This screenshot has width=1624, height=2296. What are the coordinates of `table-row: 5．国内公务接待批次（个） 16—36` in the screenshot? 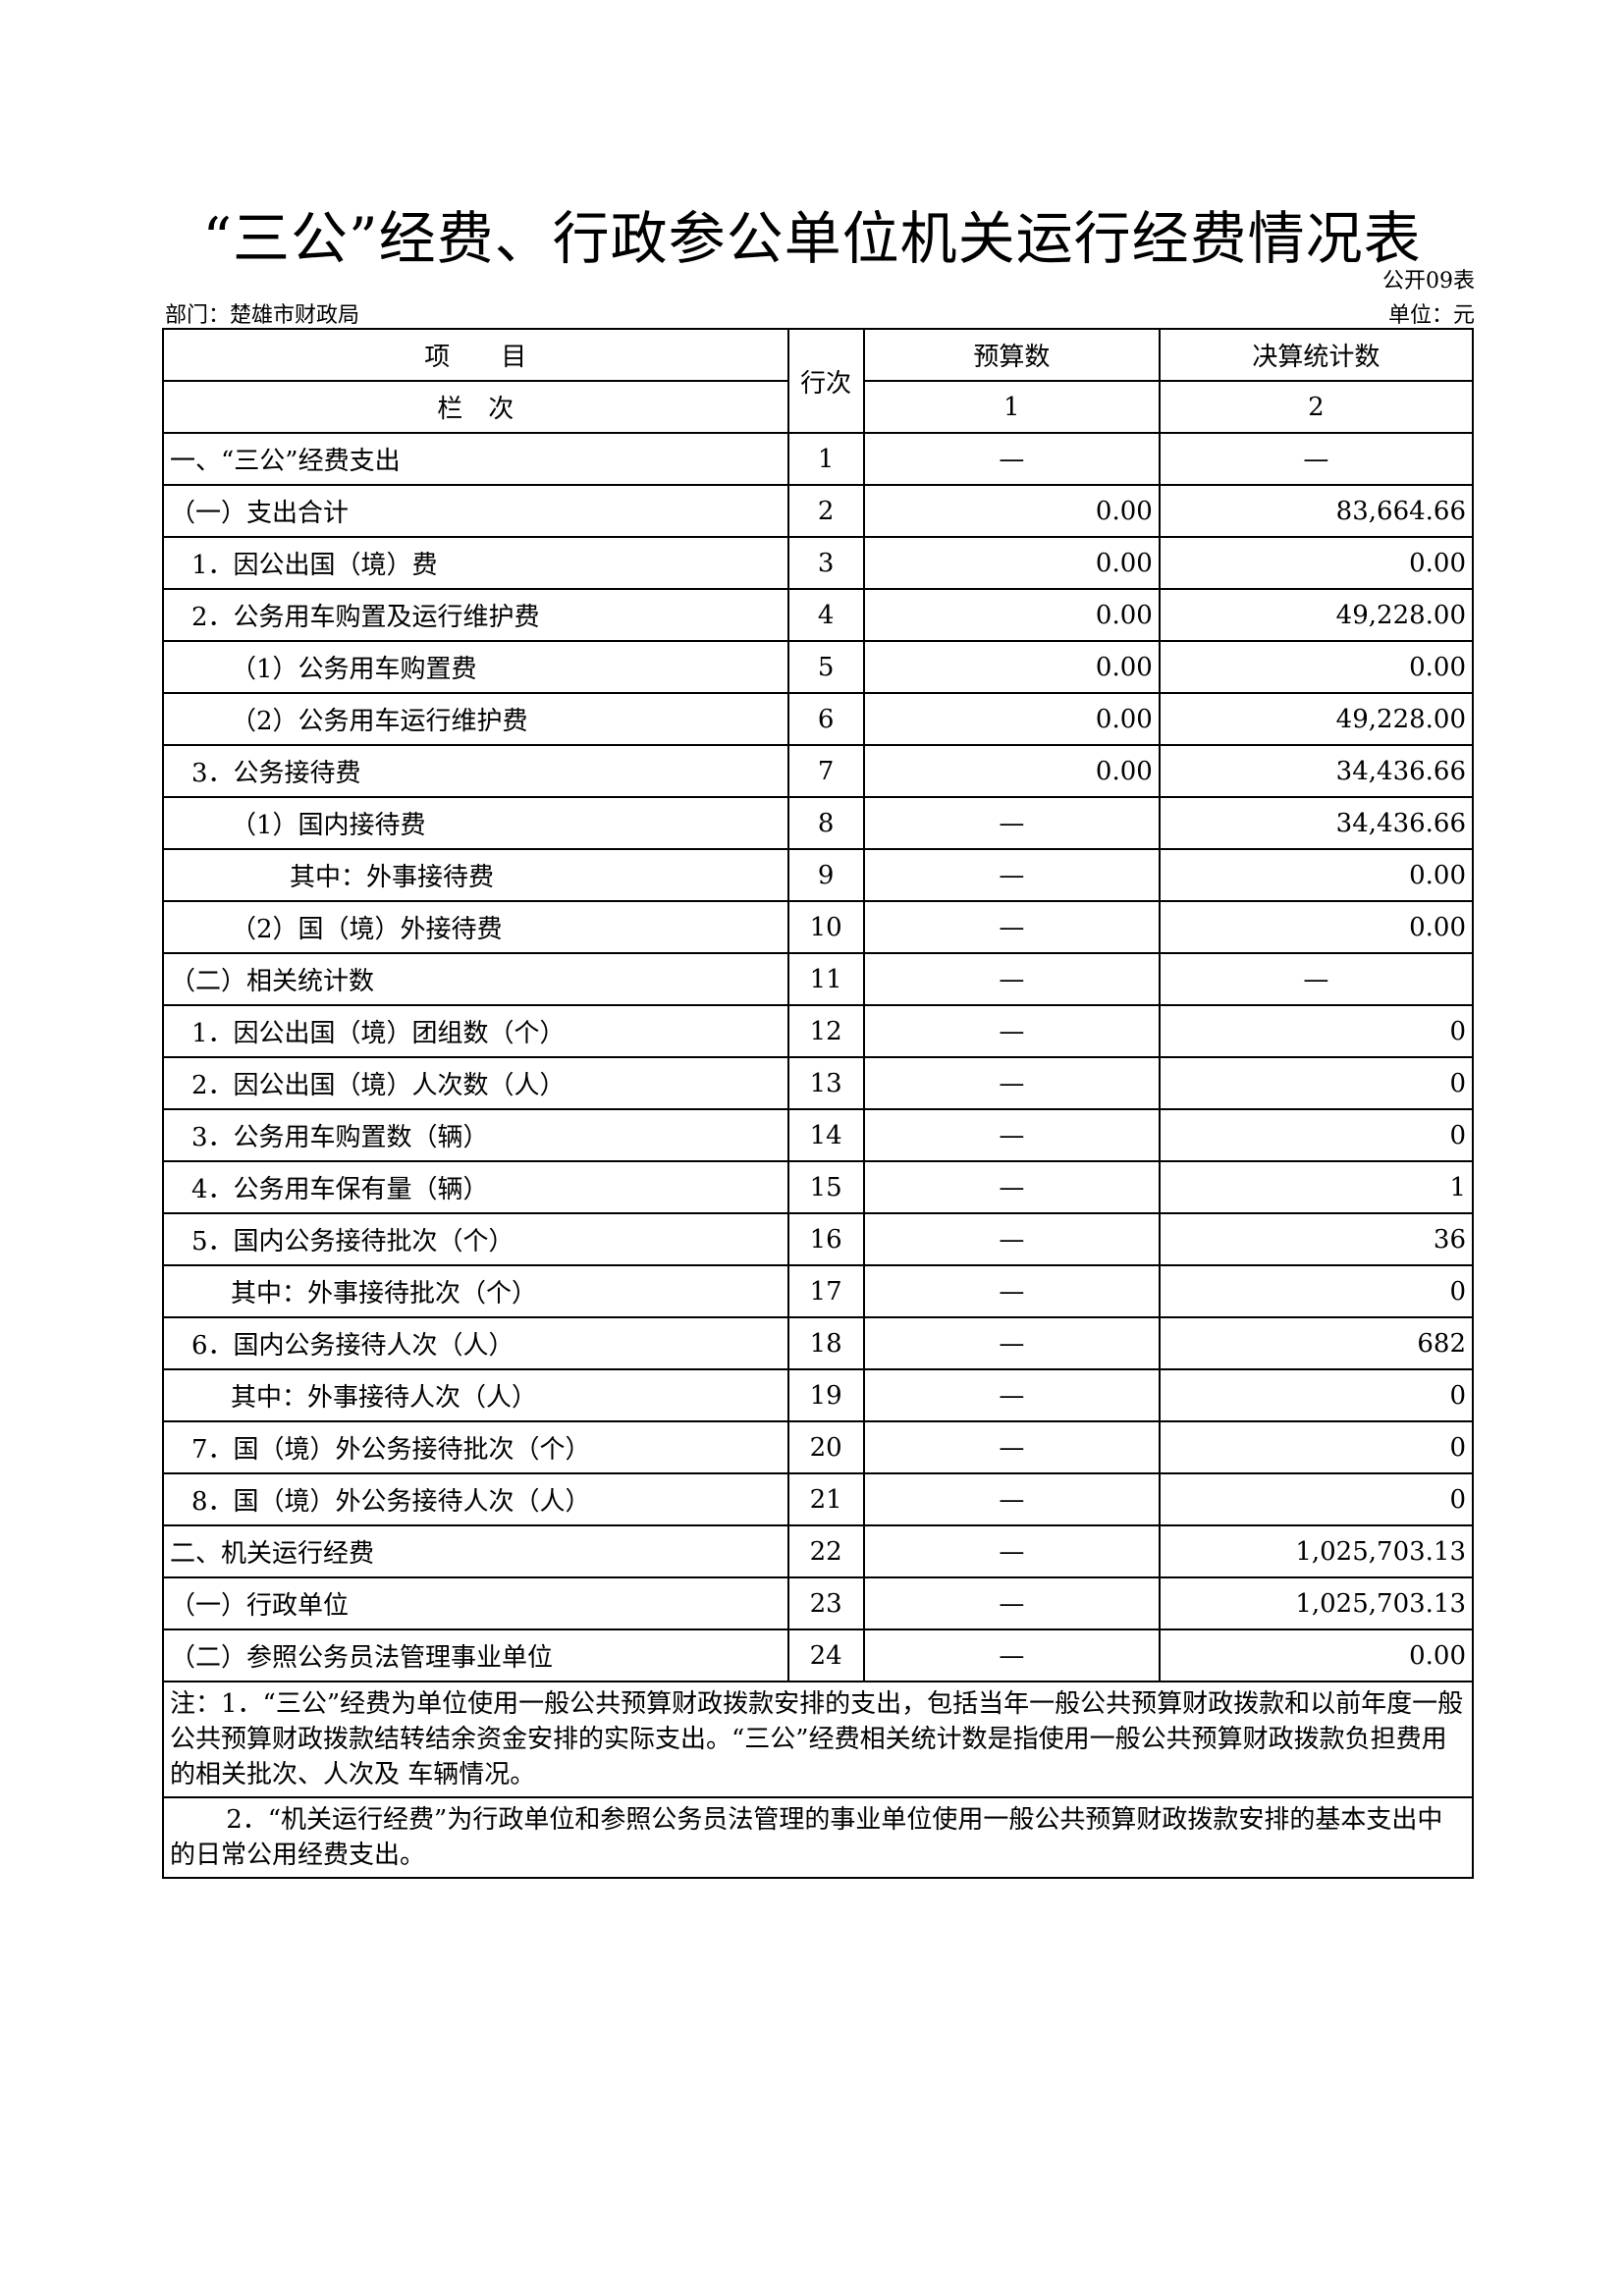 It's located at (818, 1239).